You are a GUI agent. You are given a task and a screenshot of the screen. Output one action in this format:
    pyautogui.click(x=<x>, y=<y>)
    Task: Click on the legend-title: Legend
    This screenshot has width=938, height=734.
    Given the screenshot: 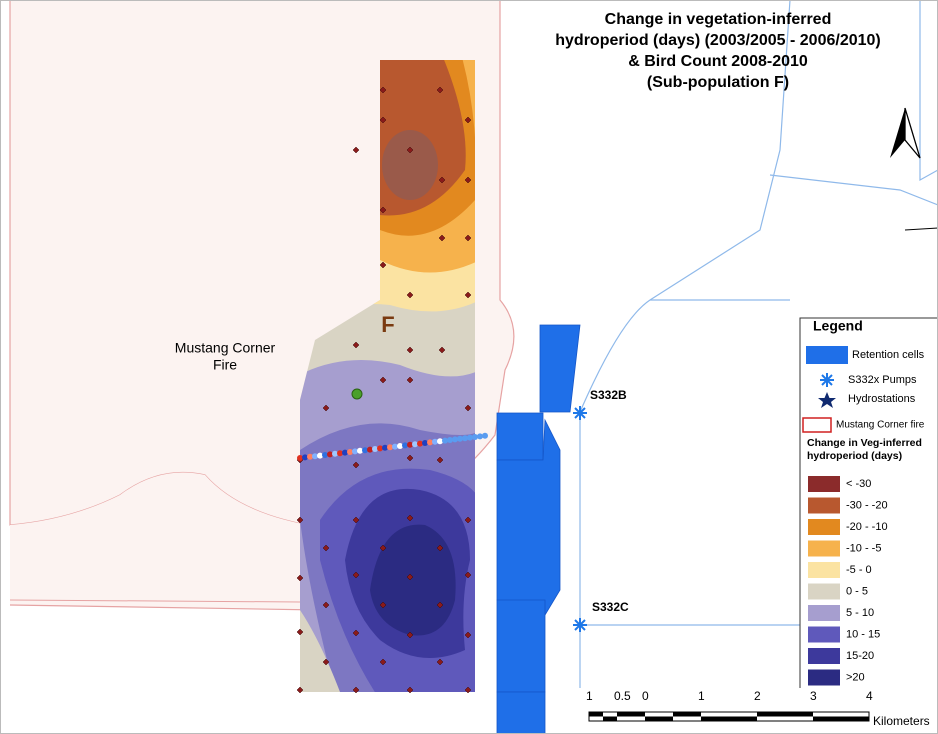 What is the action you would take?
    pyautogui.click(x=838, y=326)
    